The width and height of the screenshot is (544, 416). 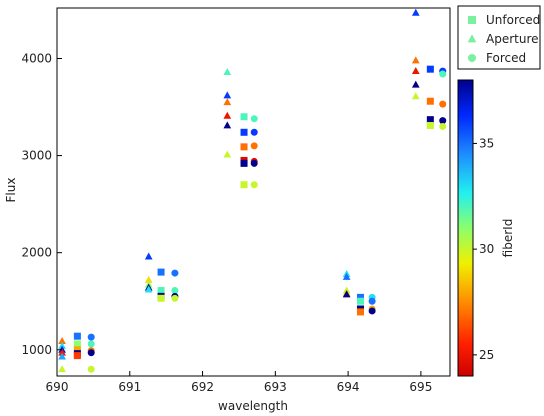 I want to click on legend-unforced-marker, so click(x=472, y=20).